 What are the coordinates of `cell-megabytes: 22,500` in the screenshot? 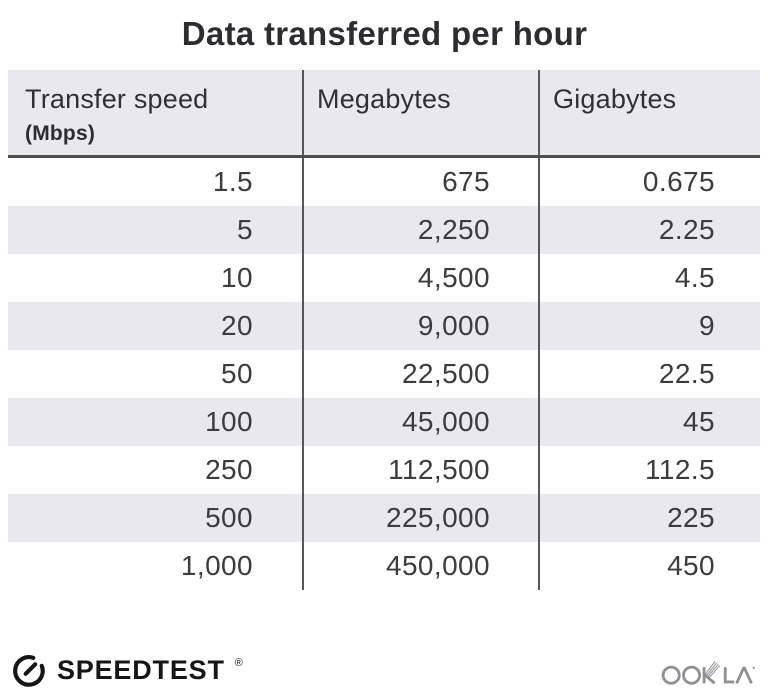 It's located at (420, 374).